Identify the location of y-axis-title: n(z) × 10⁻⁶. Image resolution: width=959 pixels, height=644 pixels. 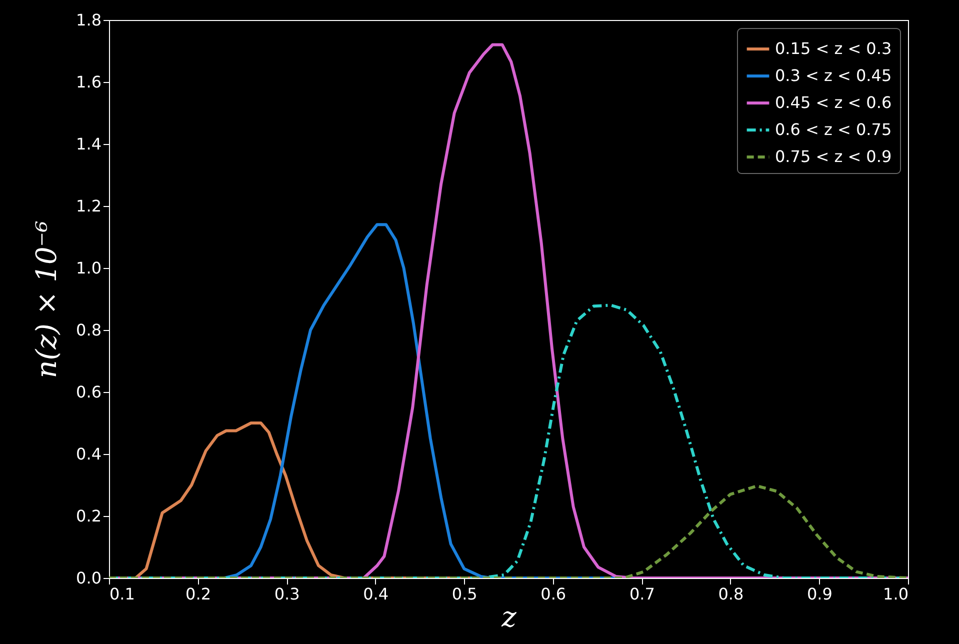
(47, 299).